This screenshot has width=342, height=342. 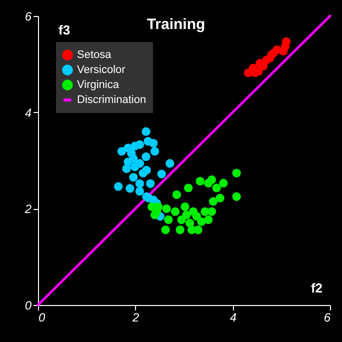 What do you see at coordinates (316, 288) in the screenshot?
I see `x-axis-title: f2` at bounding box center [316, 288].